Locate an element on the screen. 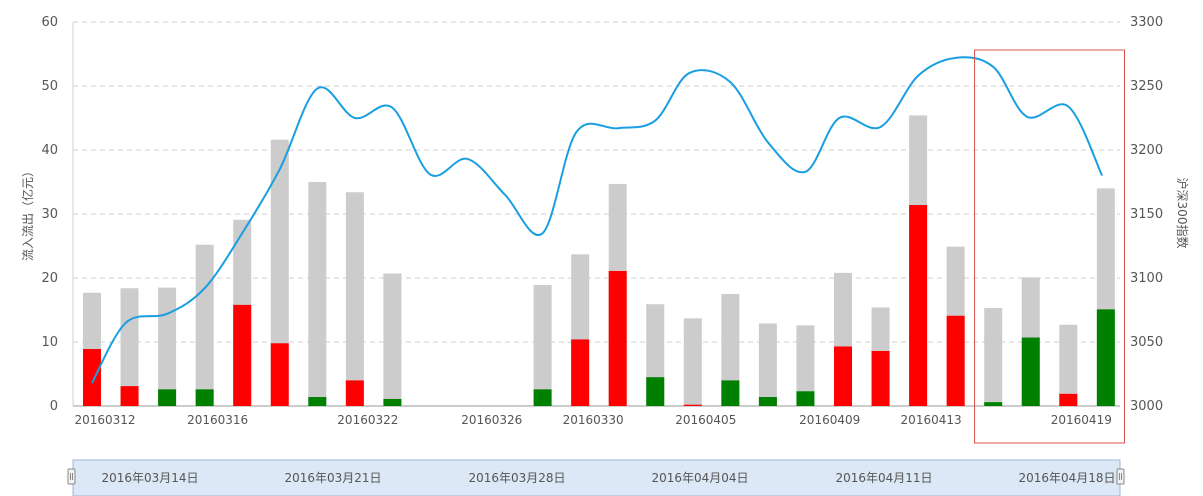 Image resolution: width=1203 pixels, height=496 pixels. navigator-date-label: 2016年04月11日 is located at coordinates (883, 478).